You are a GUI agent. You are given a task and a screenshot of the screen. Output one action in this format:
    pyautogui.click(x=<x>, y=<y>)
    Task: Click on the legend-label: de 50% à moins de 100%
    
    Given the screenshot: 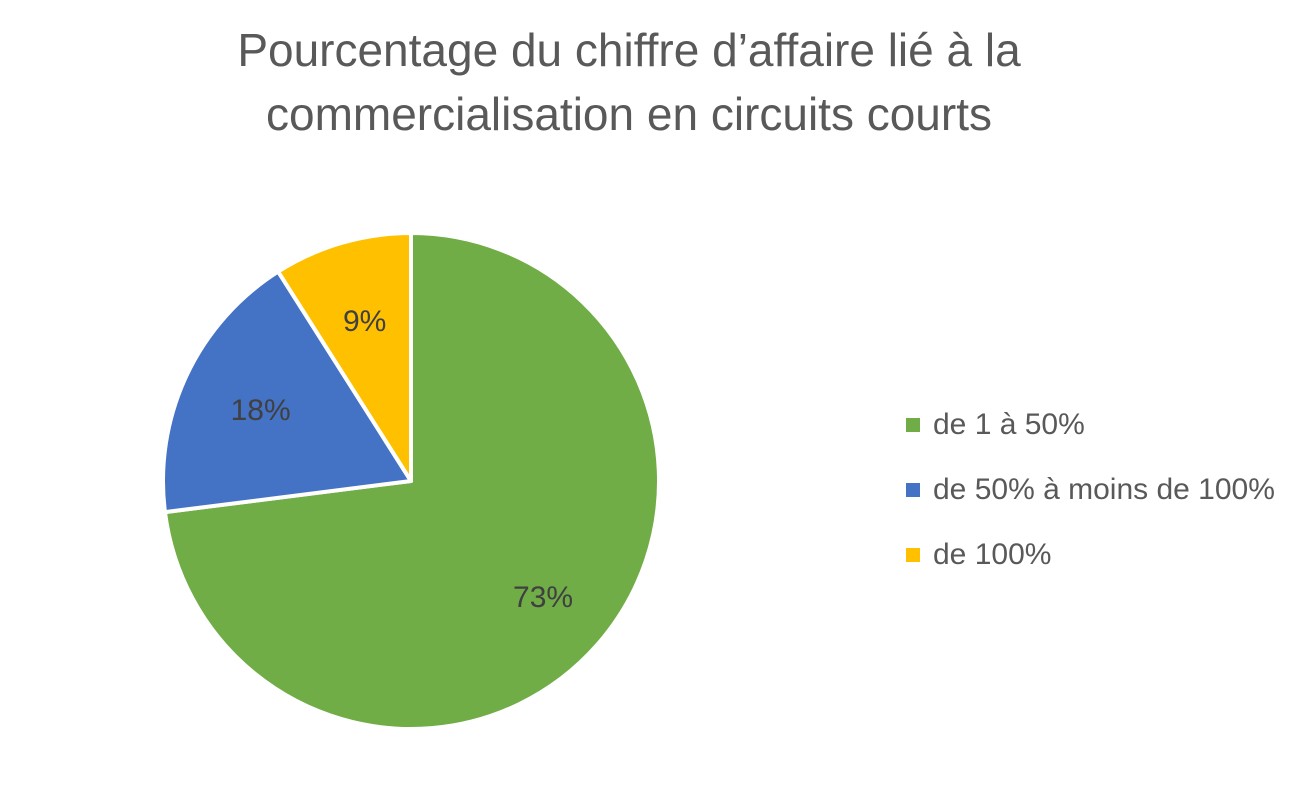 What is the action you would take?
    pyautogui.click(x=1104, y=489)
    